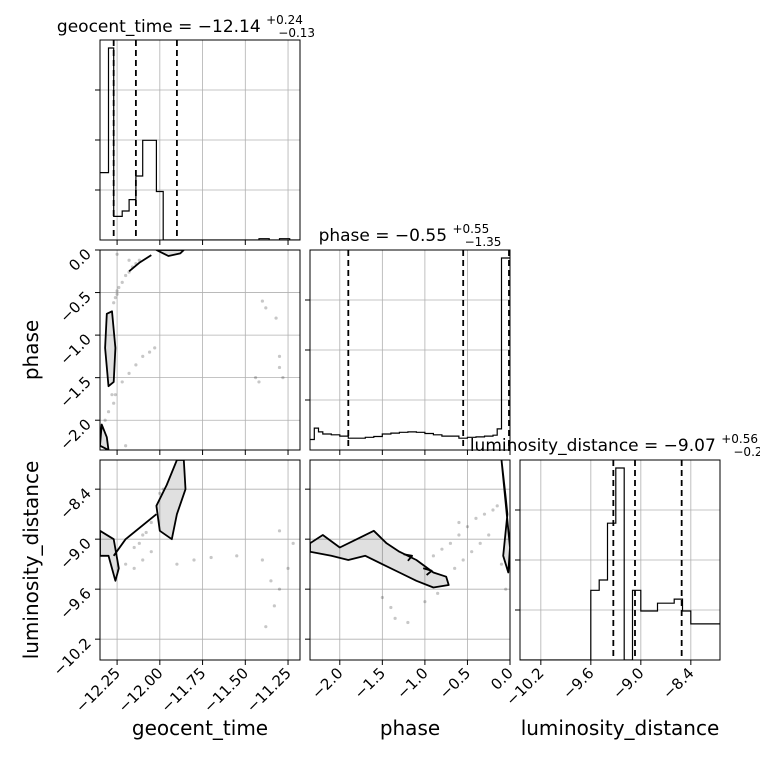 Image resolution: width=760 pixels, height=760 pixels. I want to click on ytick-label-phase-1: −1.5, so click(75, 392).